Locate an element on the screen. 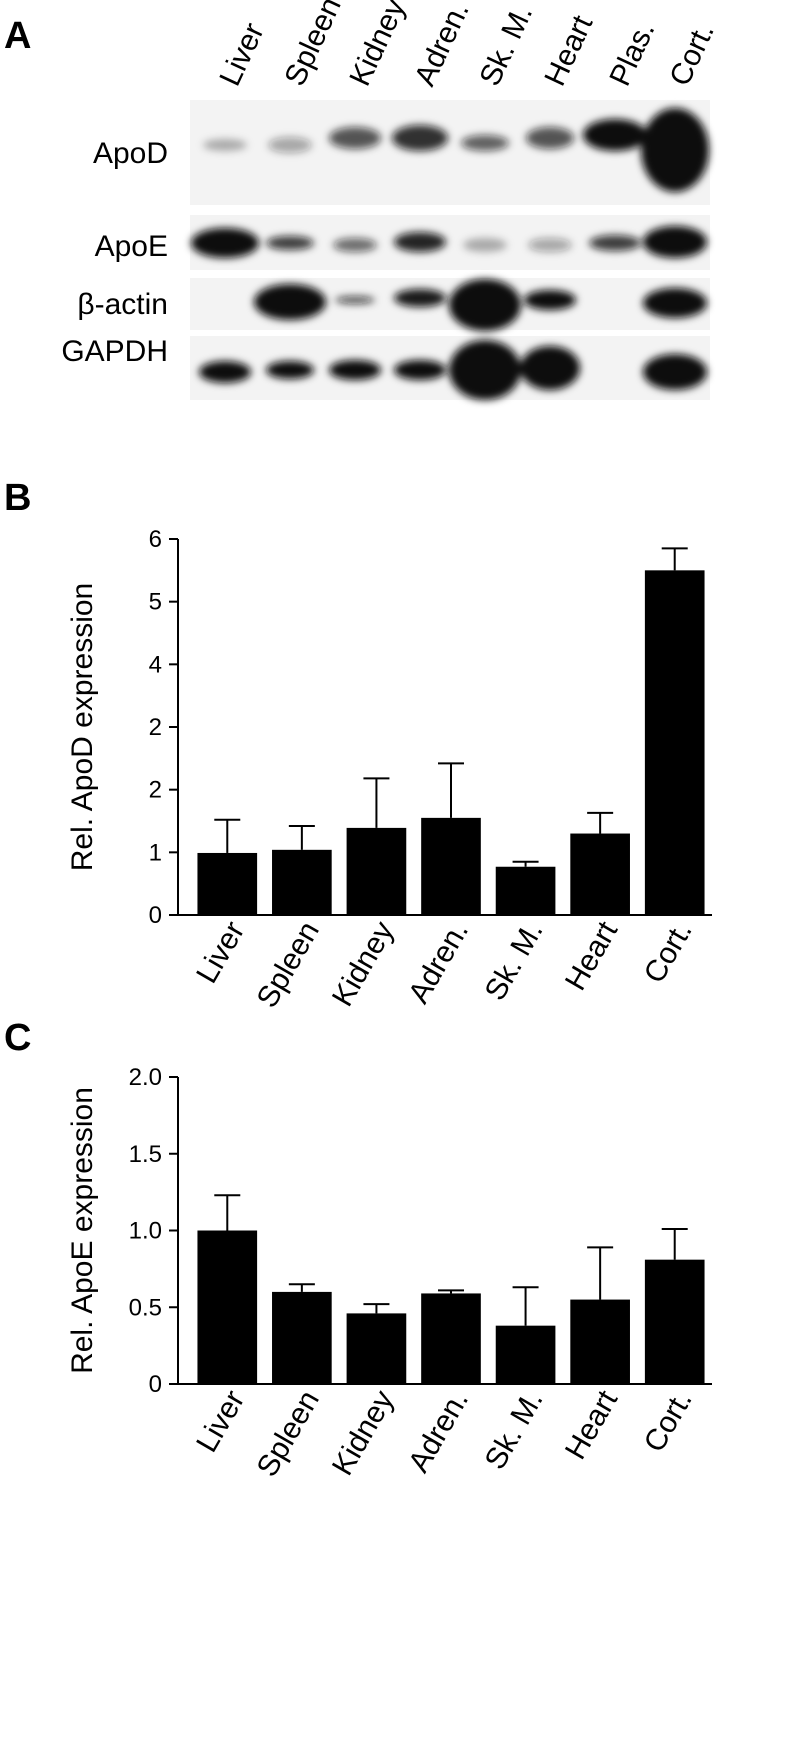 This screenshot has width=792, height=1755. y-tick-label: 6 is located at coordinates (155, 539).